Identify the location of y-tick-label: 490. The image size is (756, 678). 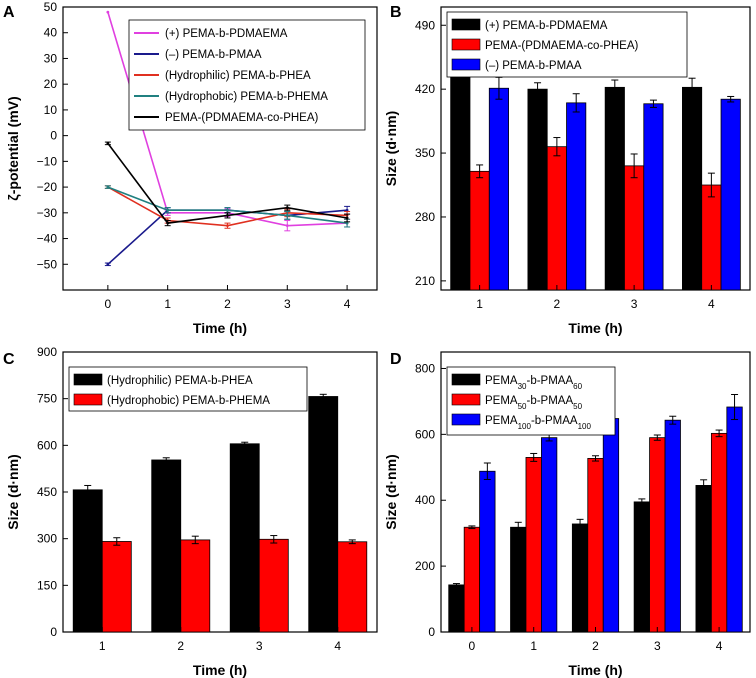
(425, 25).